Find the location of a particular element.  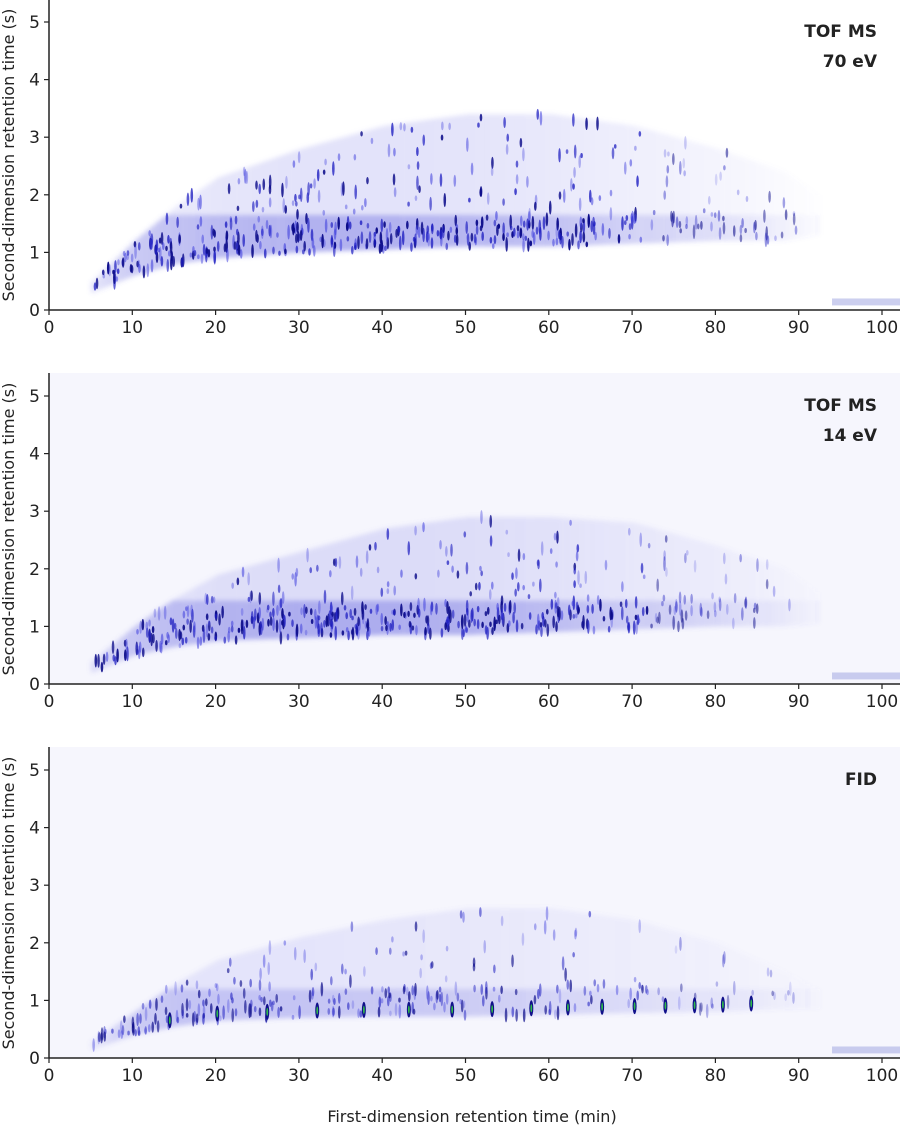

x-tick-label: 20 is located at coordinates (216, 328).